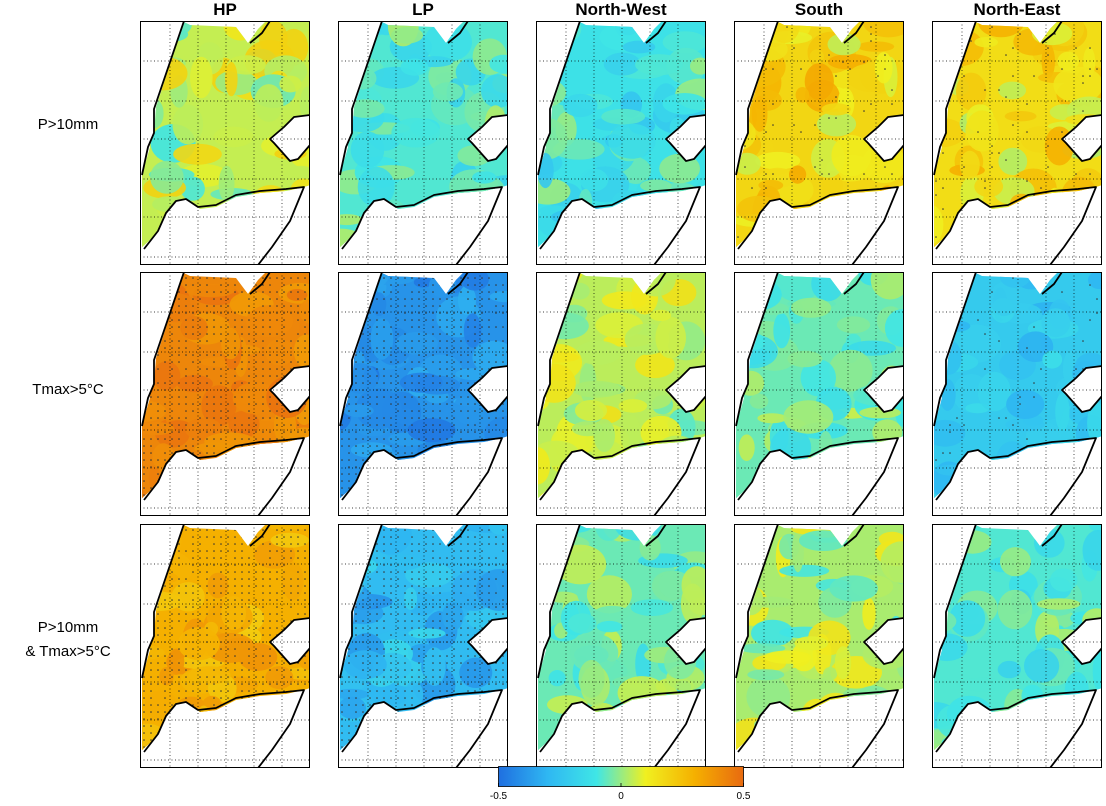 The height and width of the screenshot is (806, 1106). What do you see at coordinates (1017, 9) in the screenshot?
I see `column-title-5: North-East` at bounding box center [1017, 9].